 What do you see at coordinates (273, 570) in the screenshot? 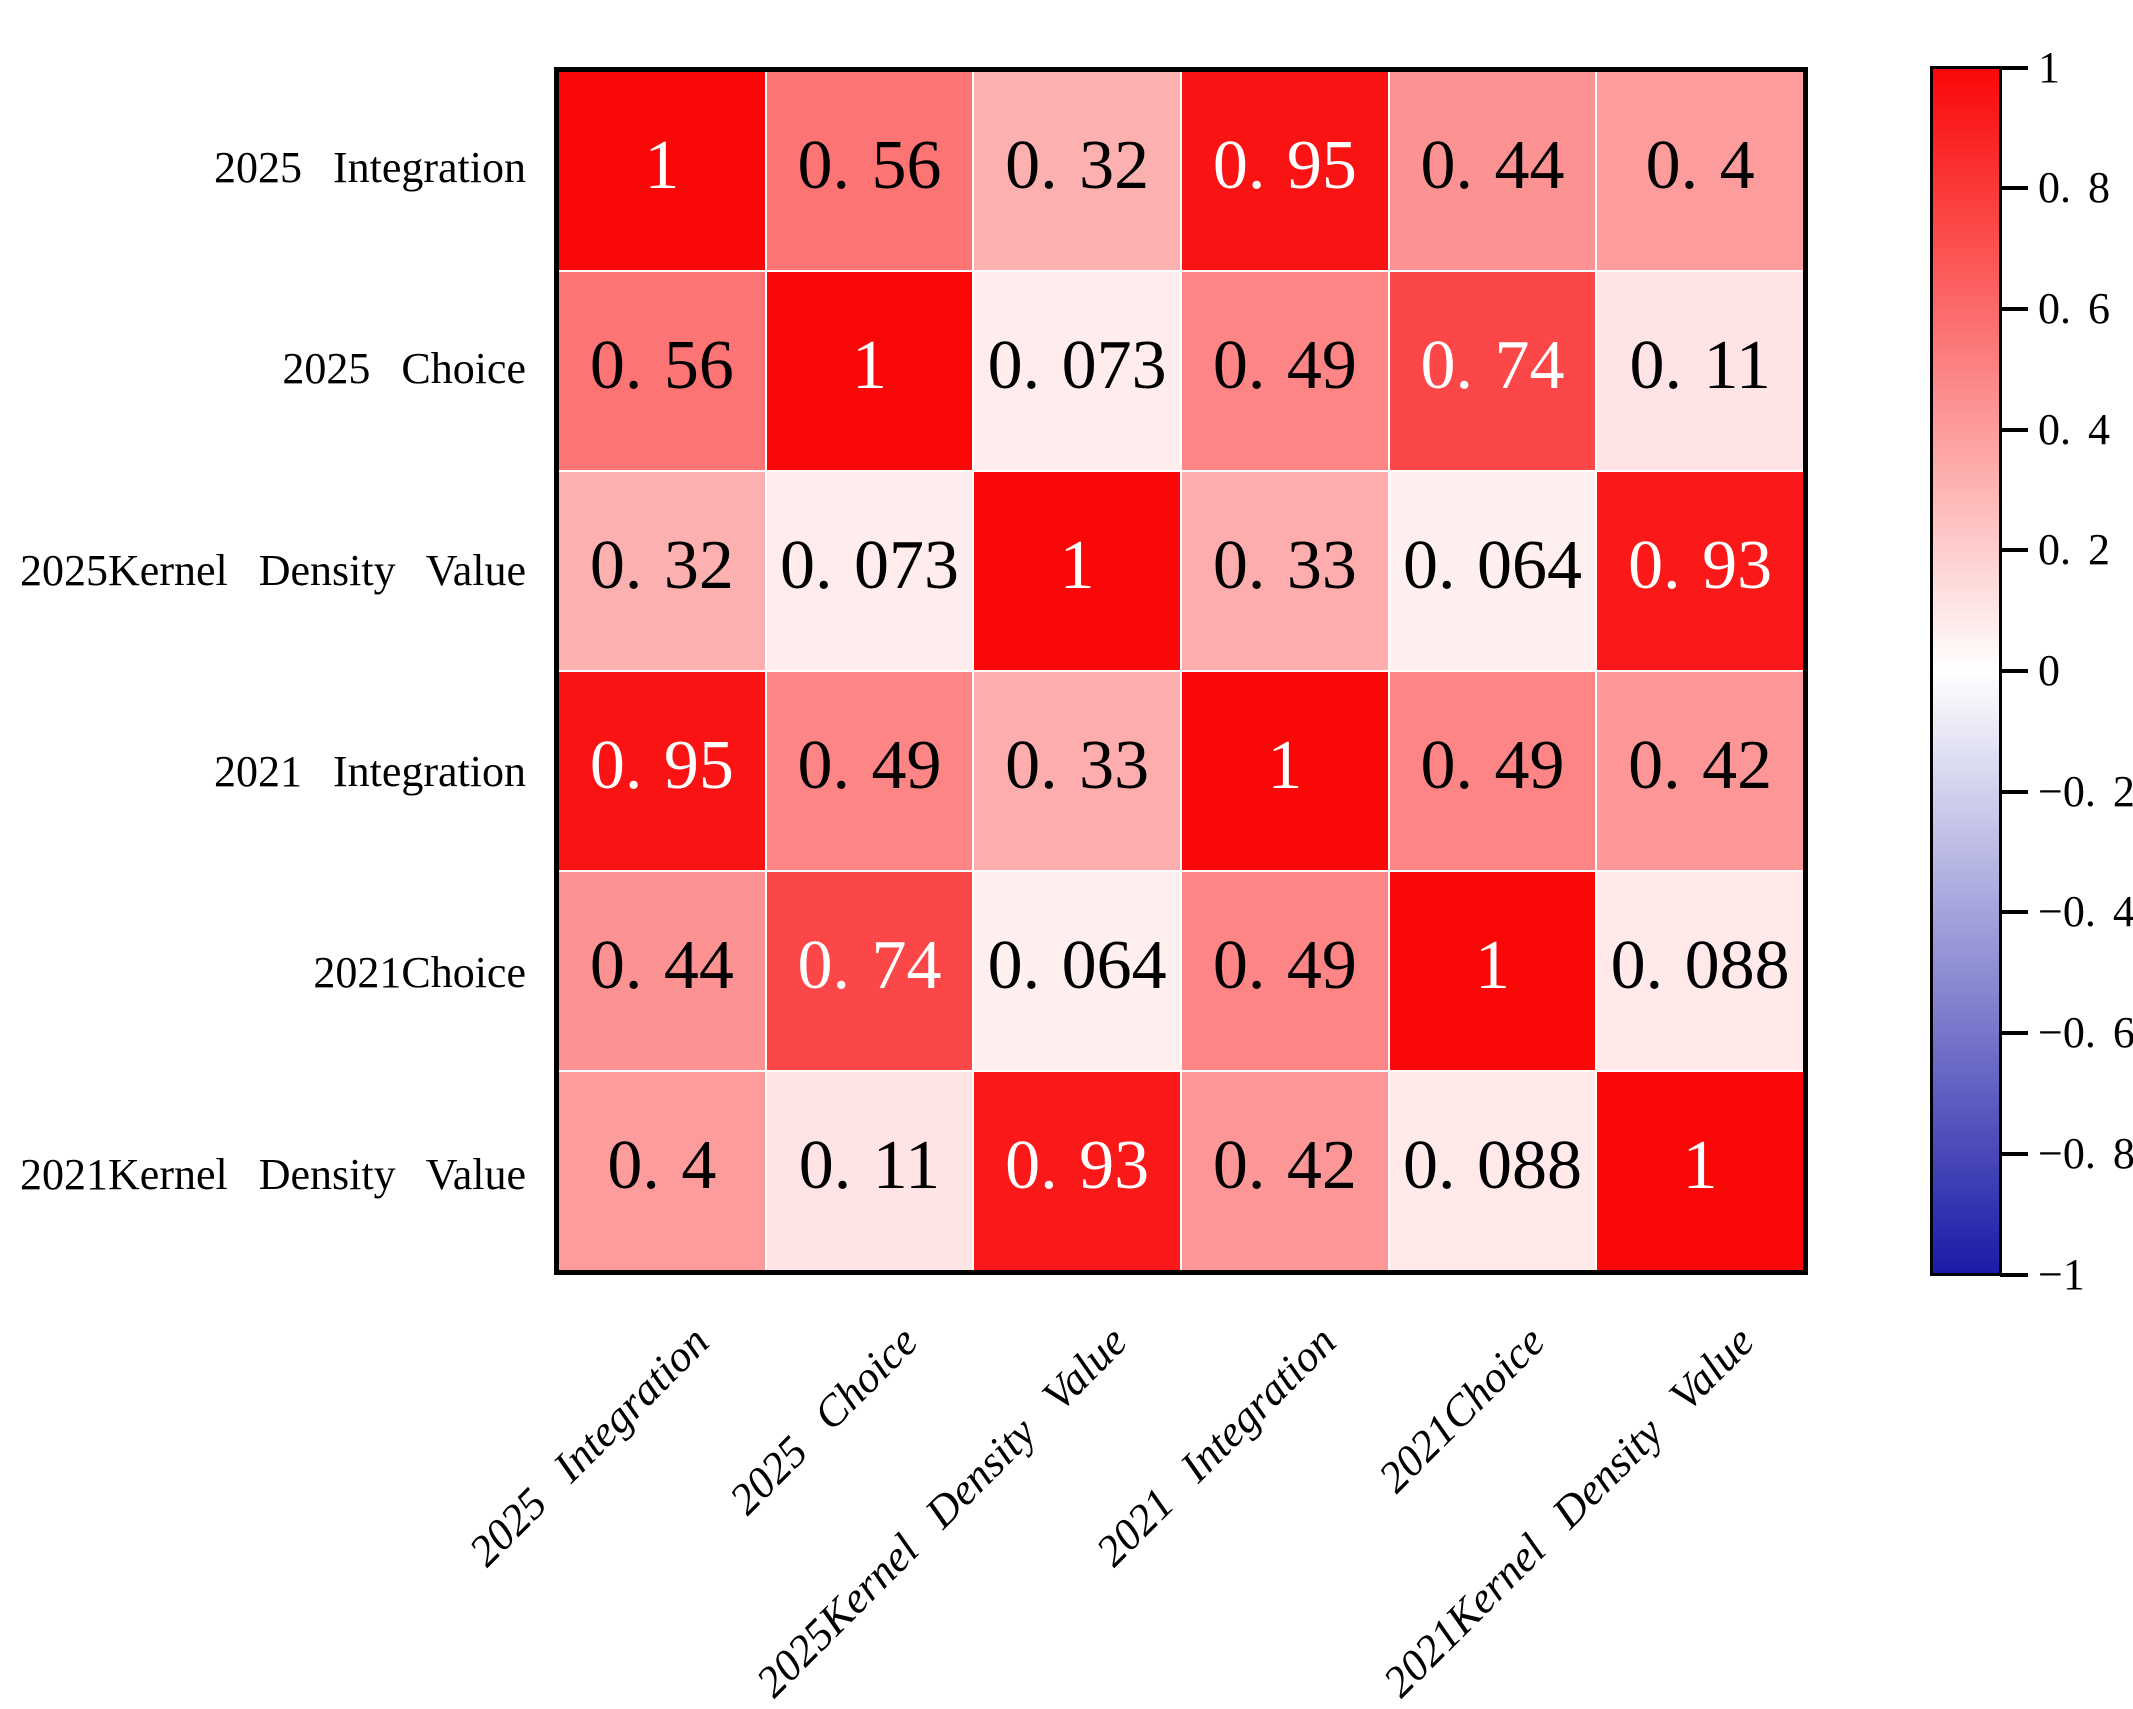
I see `y-axis-label: 2025Kernel Density Value` at bounding box center [273, 570].